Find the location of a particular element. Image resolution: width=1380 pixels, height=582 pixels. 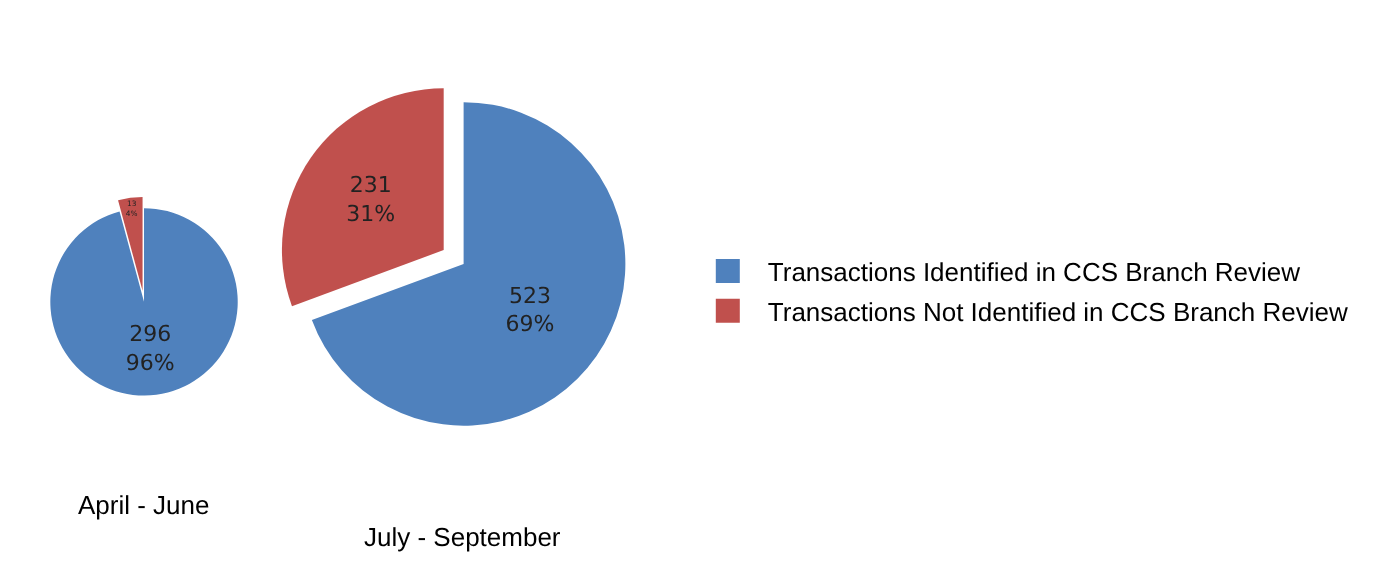

data-label: 296 96% is located at coordinates (150, 348).